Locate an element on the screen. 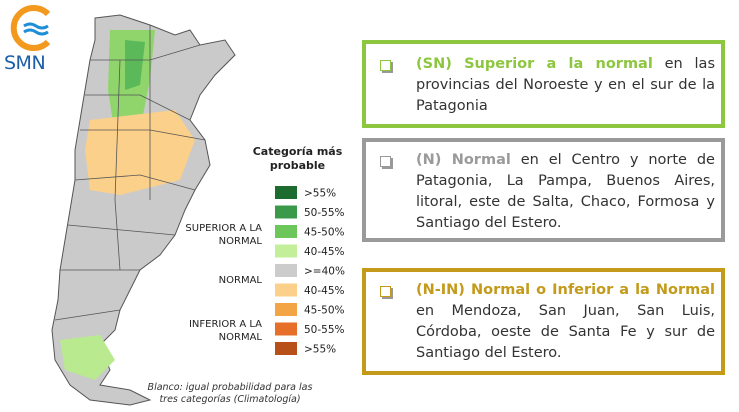  region-superior-south is located at coordinates (87, 357).